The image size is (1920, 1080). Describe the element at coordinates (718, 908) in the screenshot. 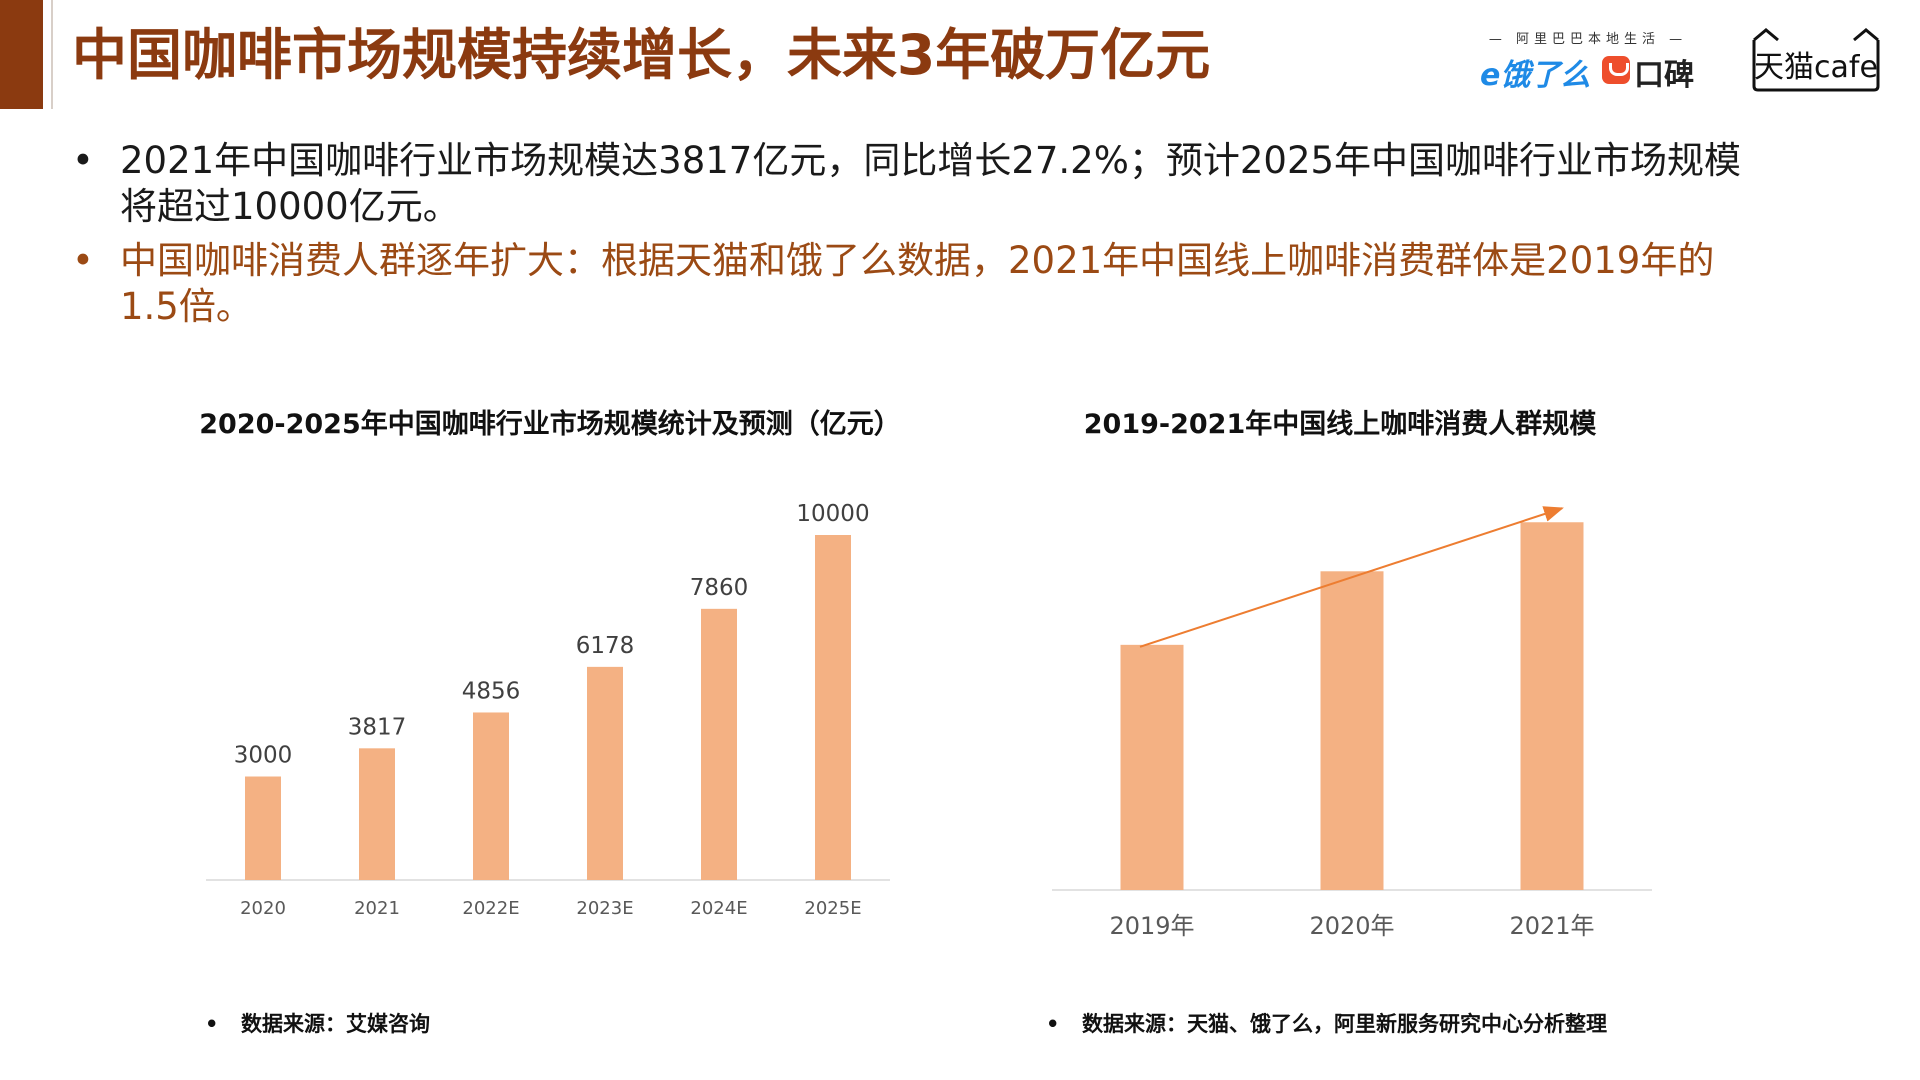

I see `x-tick-2024E: 2024E` at that location.